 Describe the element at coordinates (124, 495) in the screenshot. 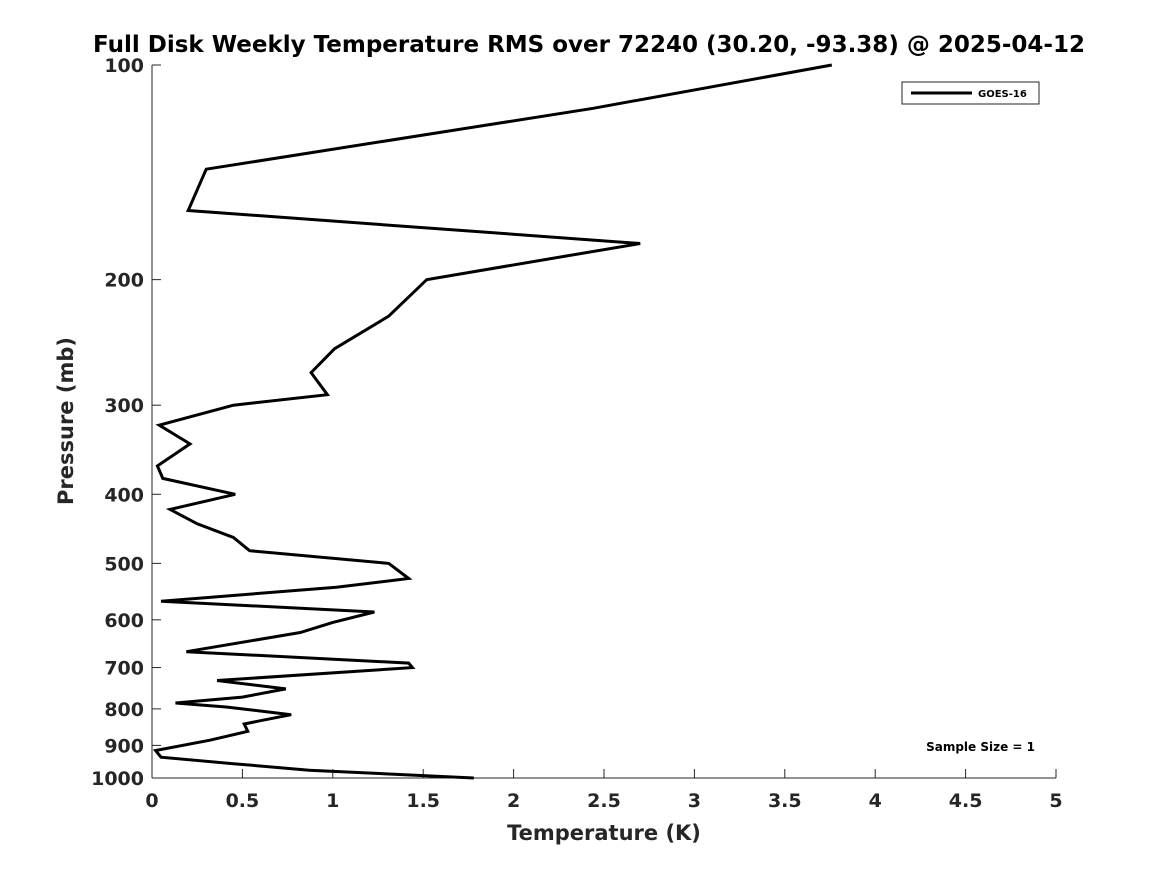

I see `y-tick-label: 400` at that location.